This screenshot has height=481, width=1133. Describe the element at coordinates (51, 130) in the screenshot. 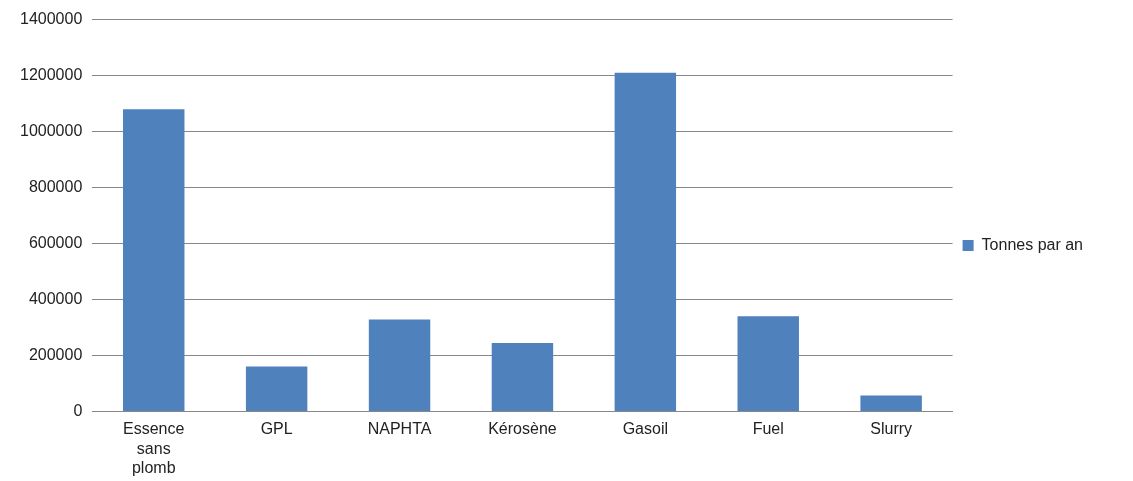

I see `y-tick-label: 1000000` at that location.